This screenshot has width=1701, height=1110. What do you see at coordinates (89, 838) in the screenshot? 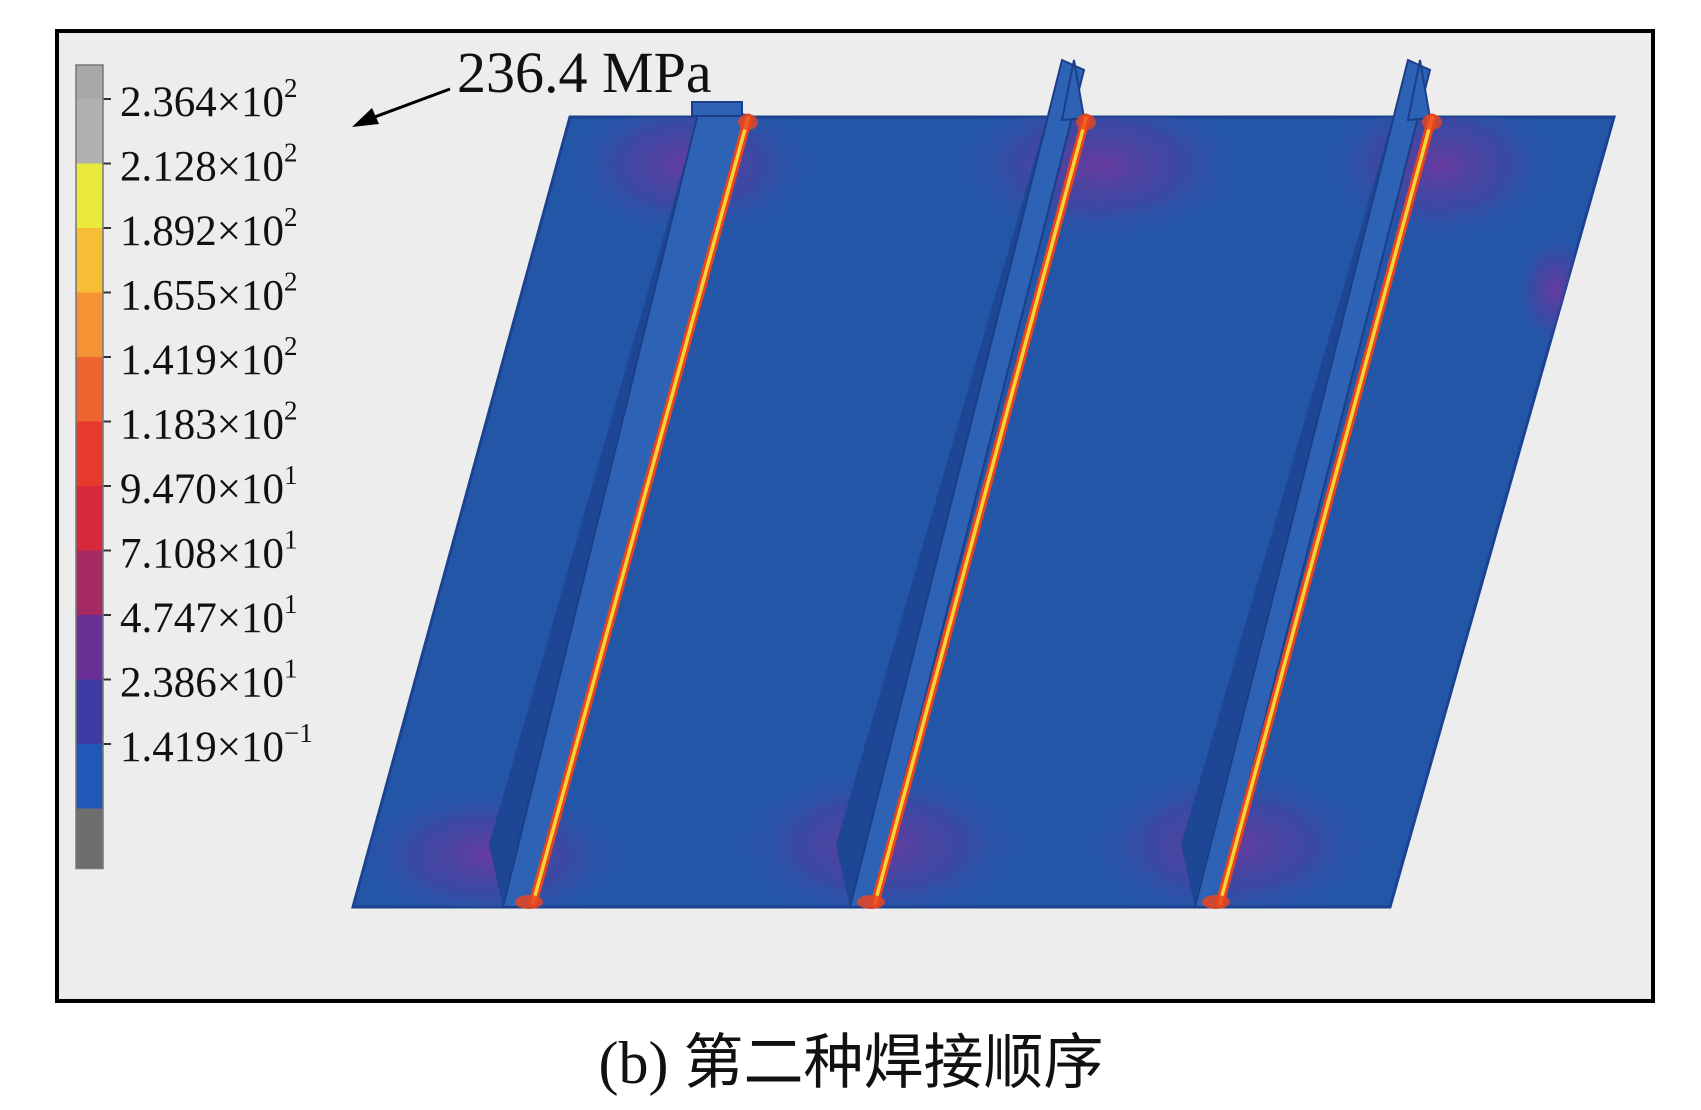
I see `legend-cap-bottom` at bounding box center [89, 838].